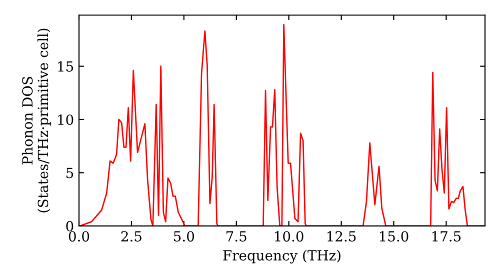  What do you see at coordinates (70, 173) in the screenshot?
I see `y-tick-label: 5` at bounding box center [70, 173].